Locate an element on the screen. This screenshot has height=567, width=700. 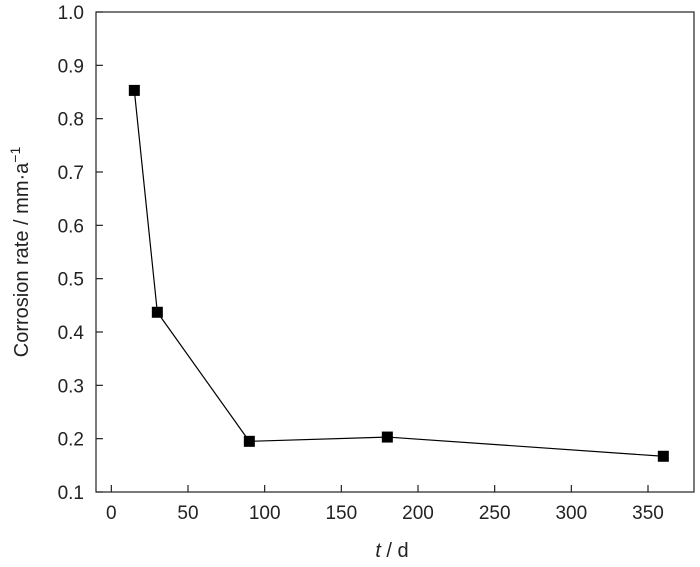
x-tick-label: 250 is located at coordinates (495, 513).